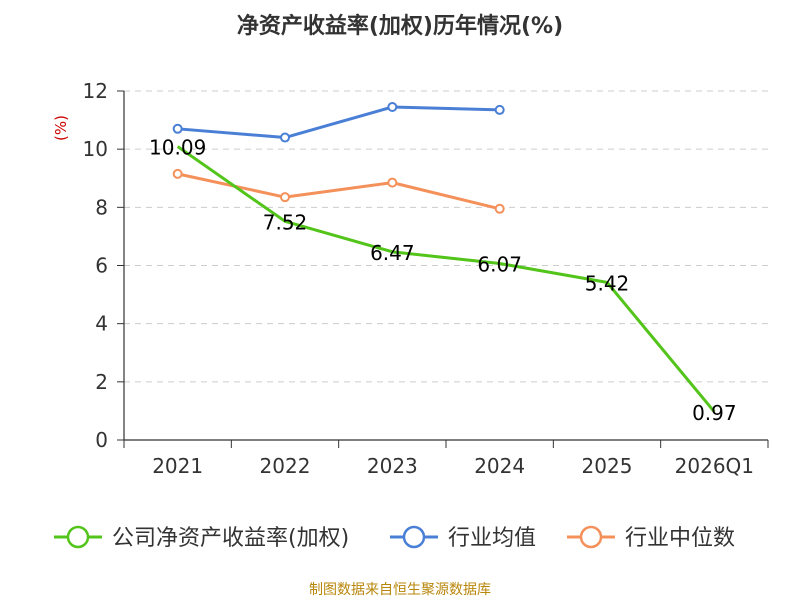  I want to click on y-tick-label: 4, so click(101, 324).